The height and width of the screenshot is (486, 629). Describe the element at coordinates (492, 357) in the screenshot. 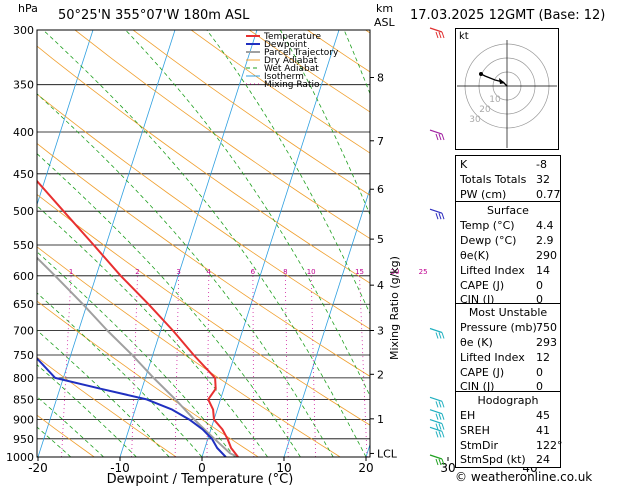

I see `mu-label: Lifted Index` at that location.